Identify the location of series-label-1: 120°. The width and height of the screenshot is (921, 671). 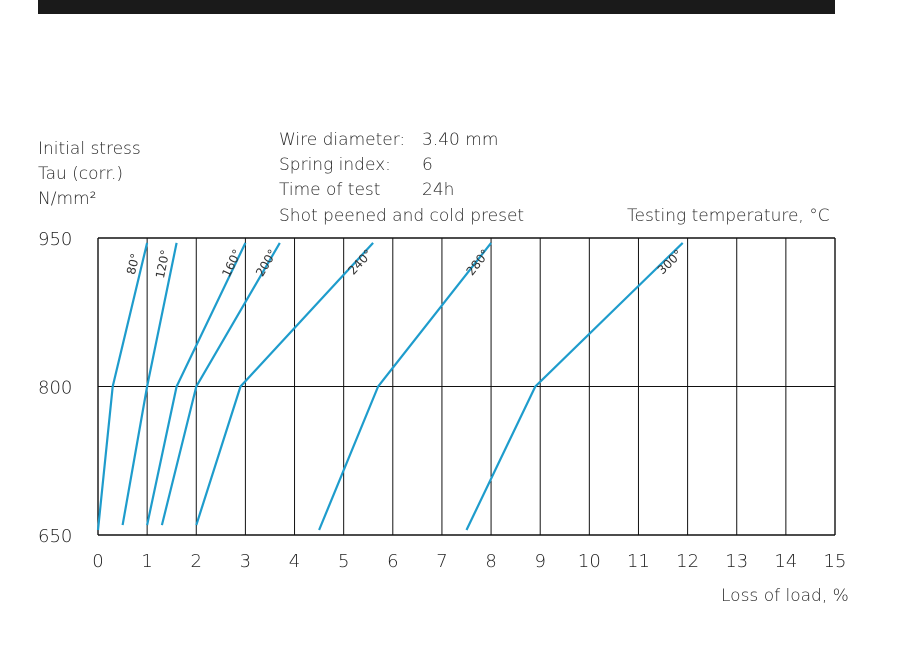
(163, 264).